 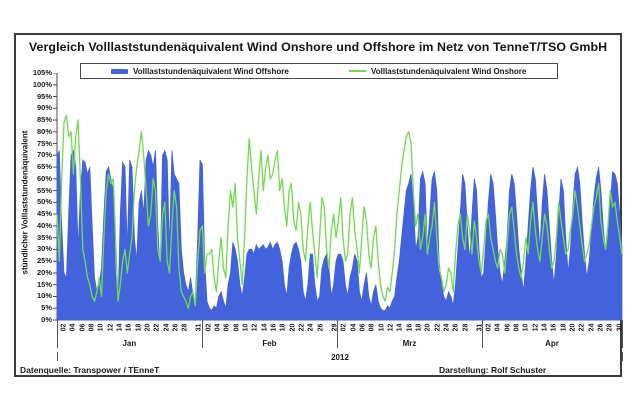 I want to click on month-label: Apr, so click(x=552, y=343).